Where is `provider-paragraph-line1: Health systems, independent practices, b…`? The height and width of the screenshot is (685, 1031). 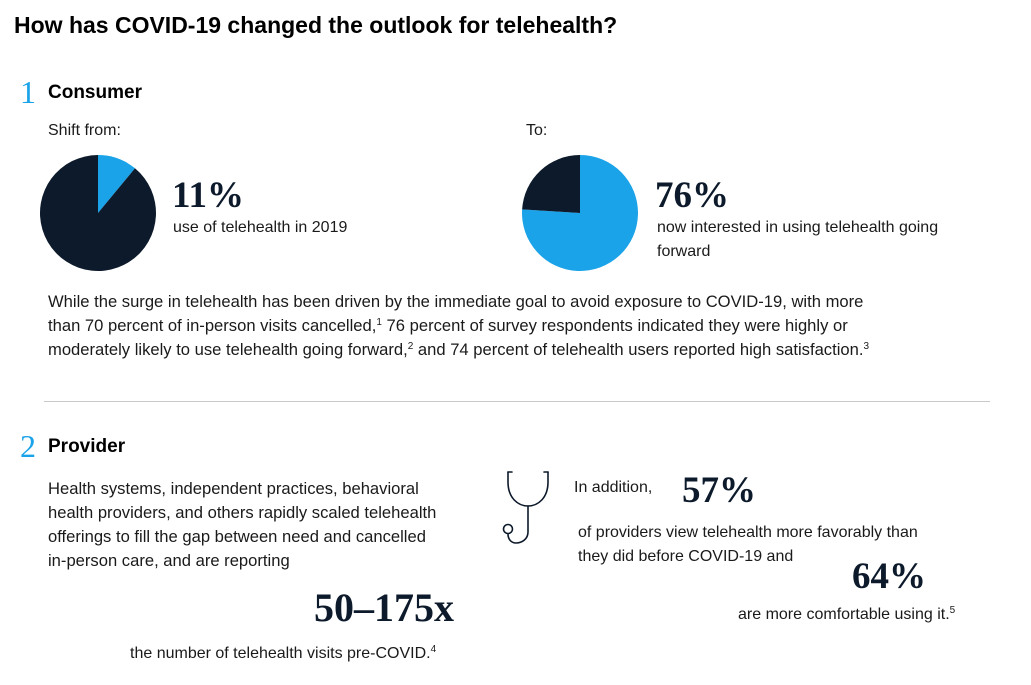
provider-paragraph-line1: Health systems, independent practices, b… is located at coordinates (233, 488).